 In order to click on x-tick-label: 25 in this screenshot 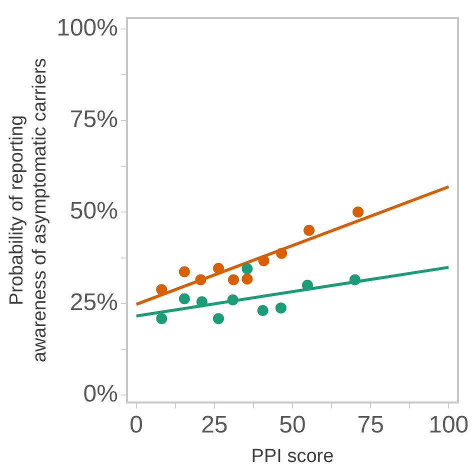, I will do `click(214, 424)`.